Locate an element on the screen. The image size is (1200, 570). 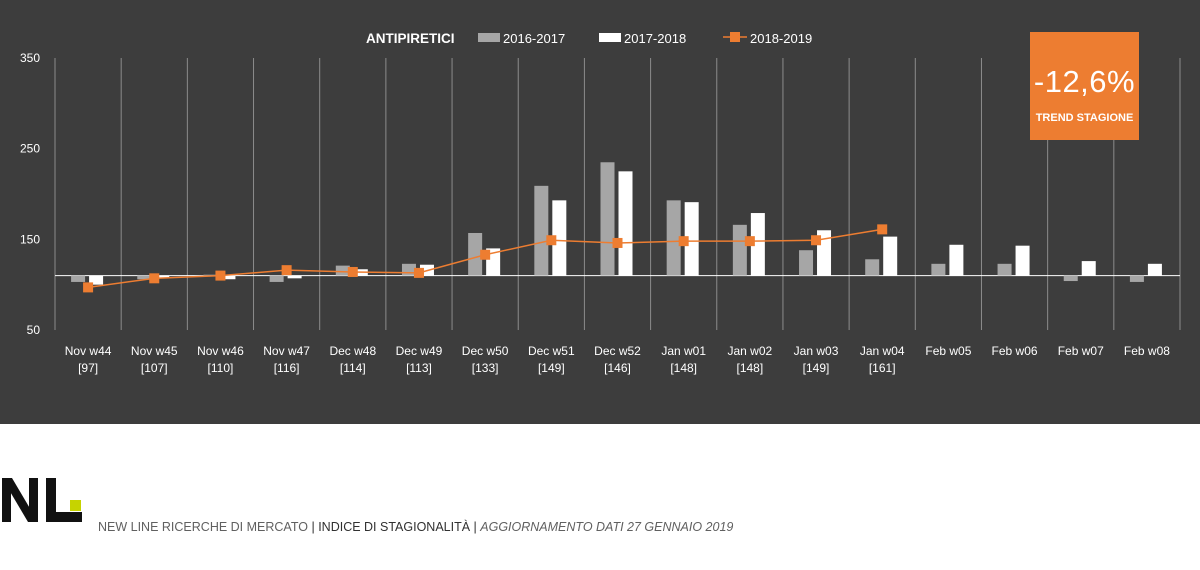
x-tick-label: Nov w45 is located at coordinates (154, 351).